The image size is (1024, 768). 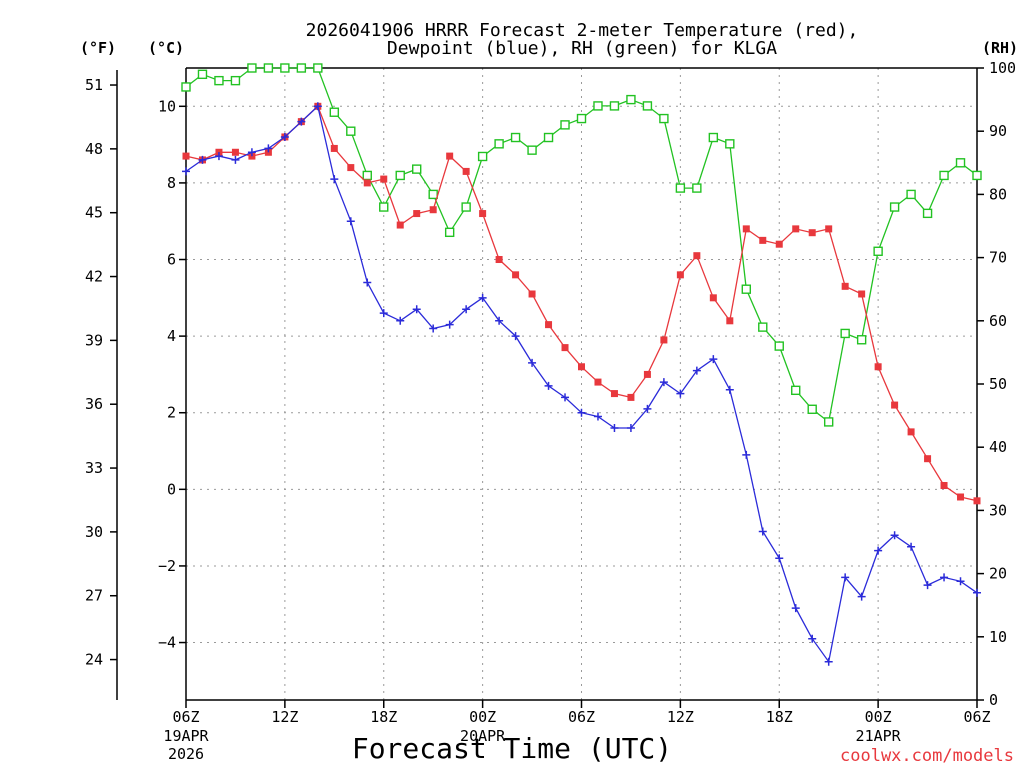 What do you see at coordinates (512, 748) in the screenshot?
I see `x-axis-label: Forecast Time (UTC)` at bounding box center [512, 748].